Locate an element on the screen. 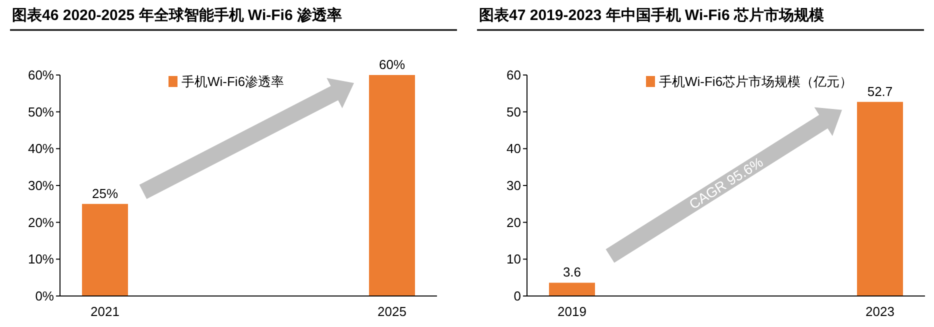 The height and width of the screenshot is (327, 934). y-tick-label: 60% is located at coordinates (41, 75).